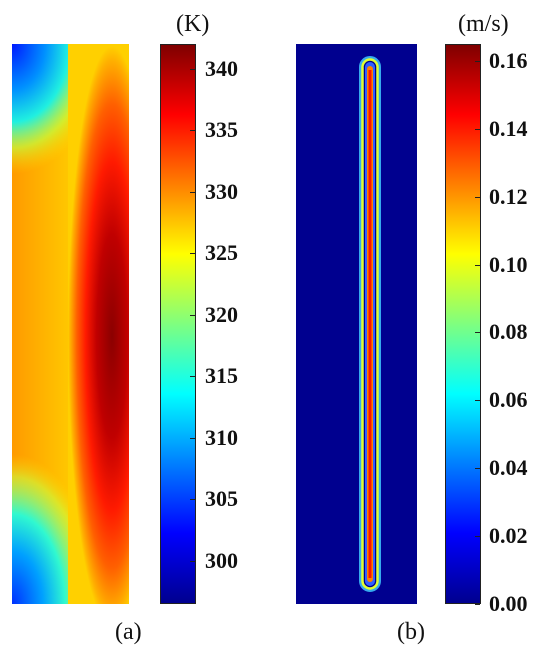 The width and height of the screenshot is (550, 660). Describe the element at coordinates (221, 376) in the screenshot. I see `colorbar-tick-label: 315` at that location.